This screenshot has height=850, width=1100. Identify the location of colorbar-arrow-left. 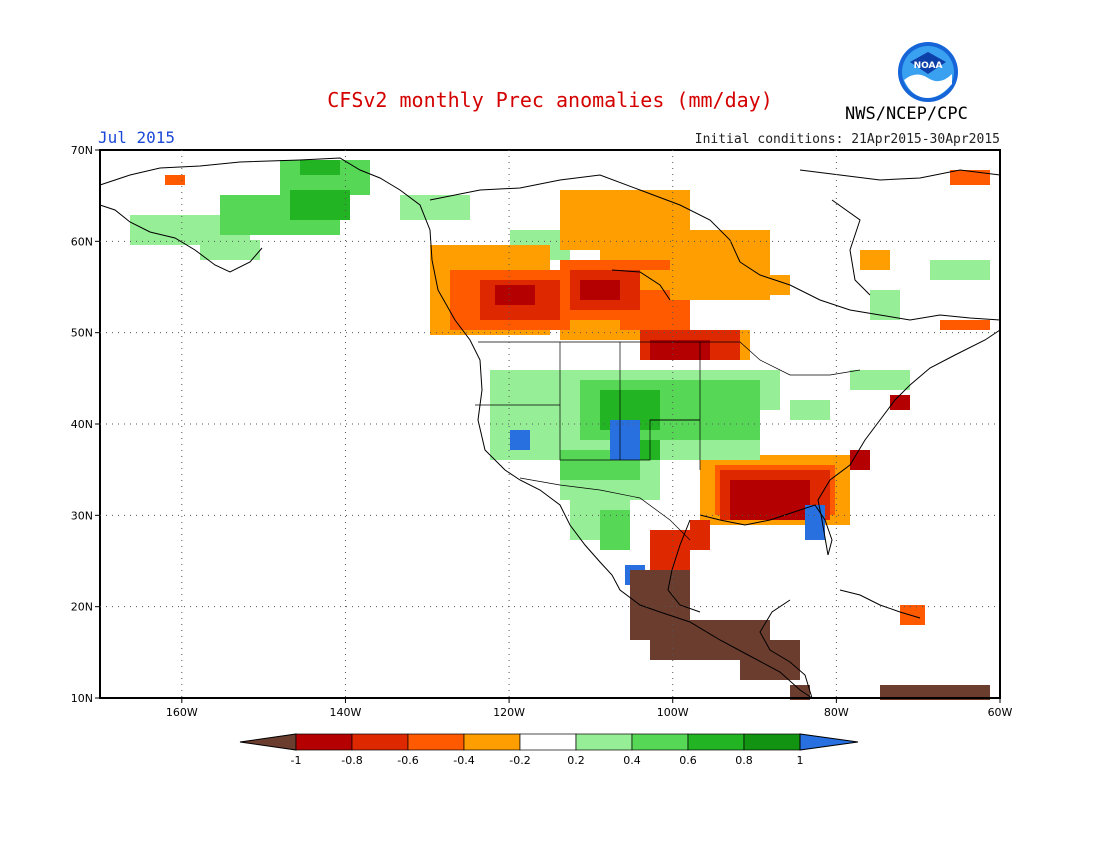
(268, 742).